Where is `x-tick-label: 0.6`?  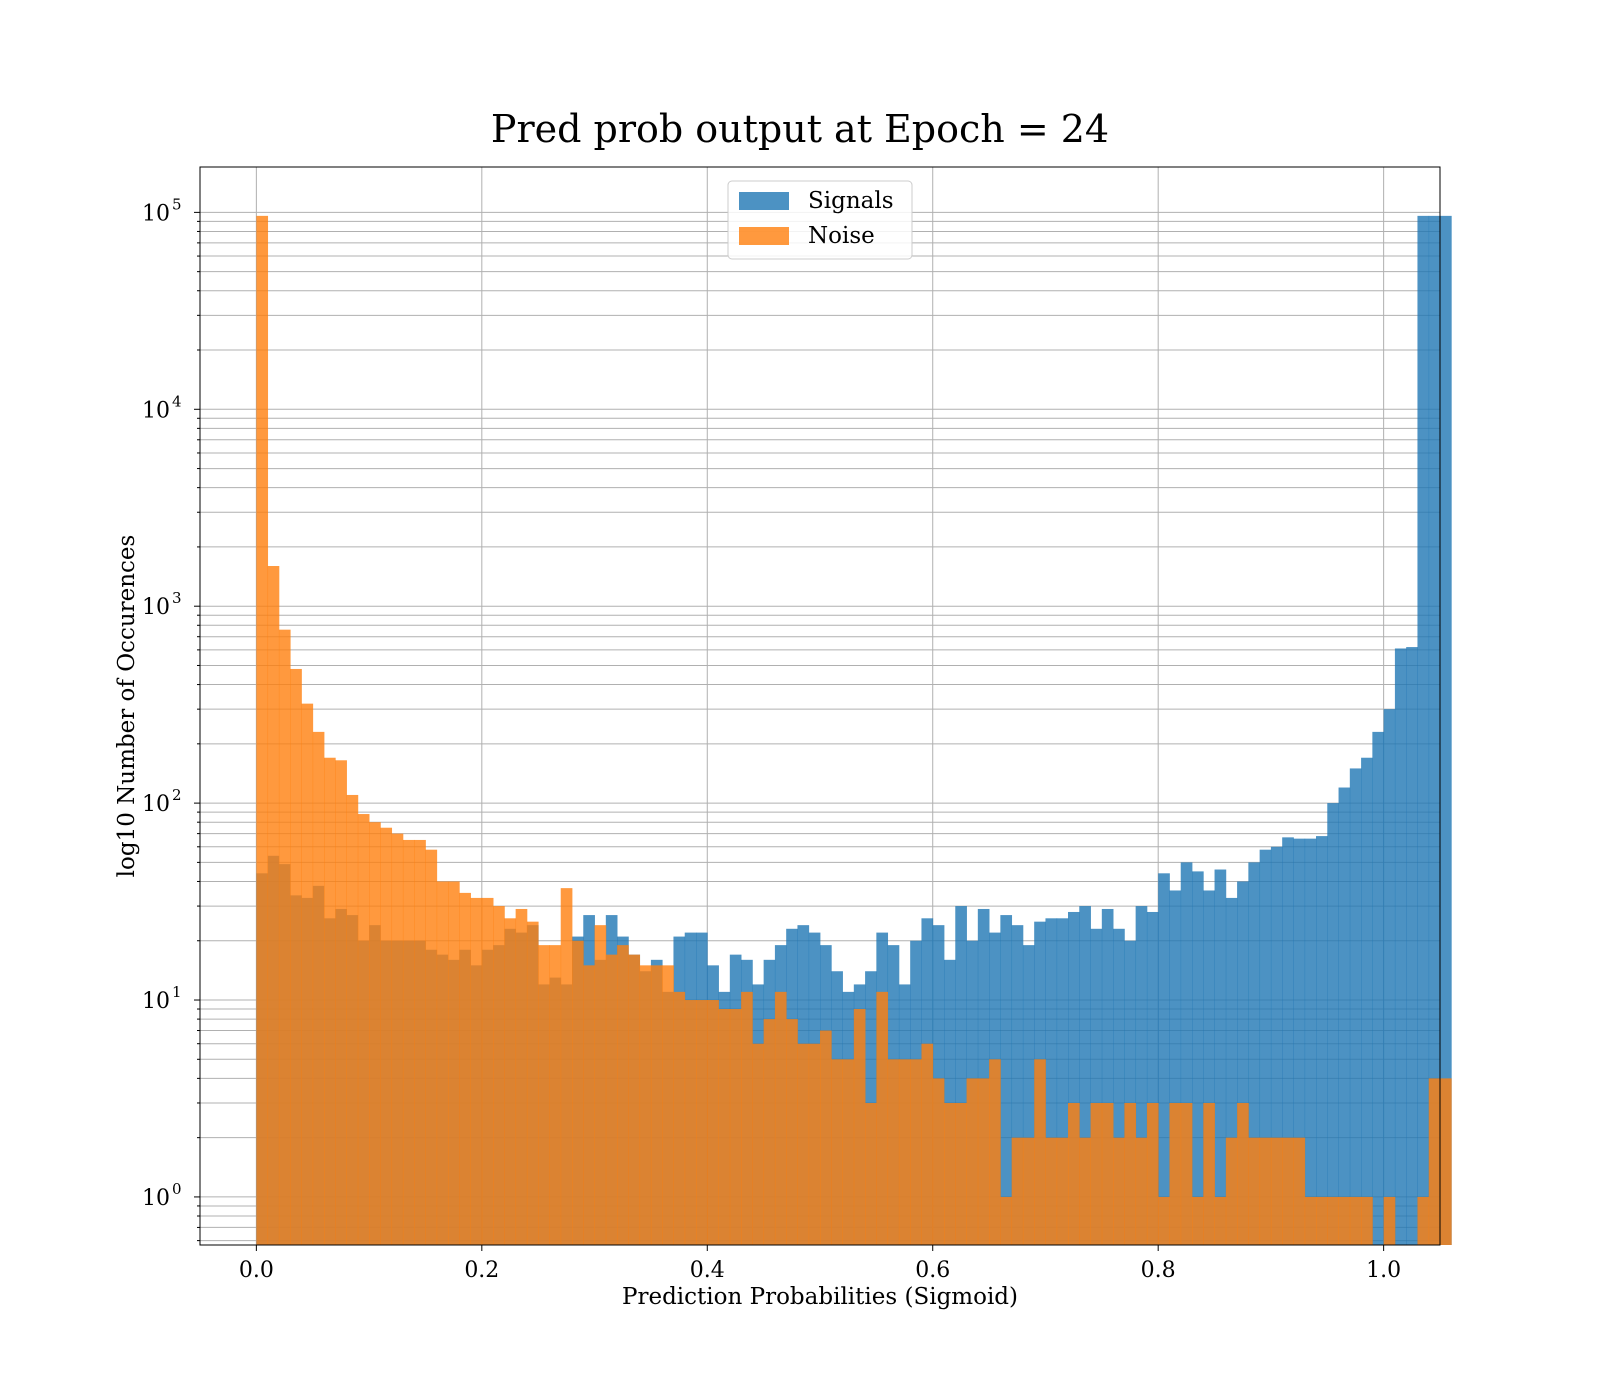 x-tick-label: 0.6 is located at coordinates (932, 1270).